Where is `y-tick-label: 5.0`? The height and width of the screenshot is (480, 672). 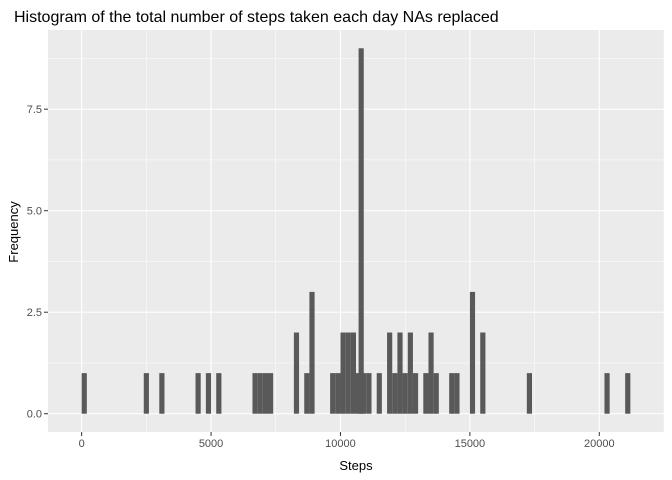
y-tick-label: 5.0 is located at coordinates (34, 212).